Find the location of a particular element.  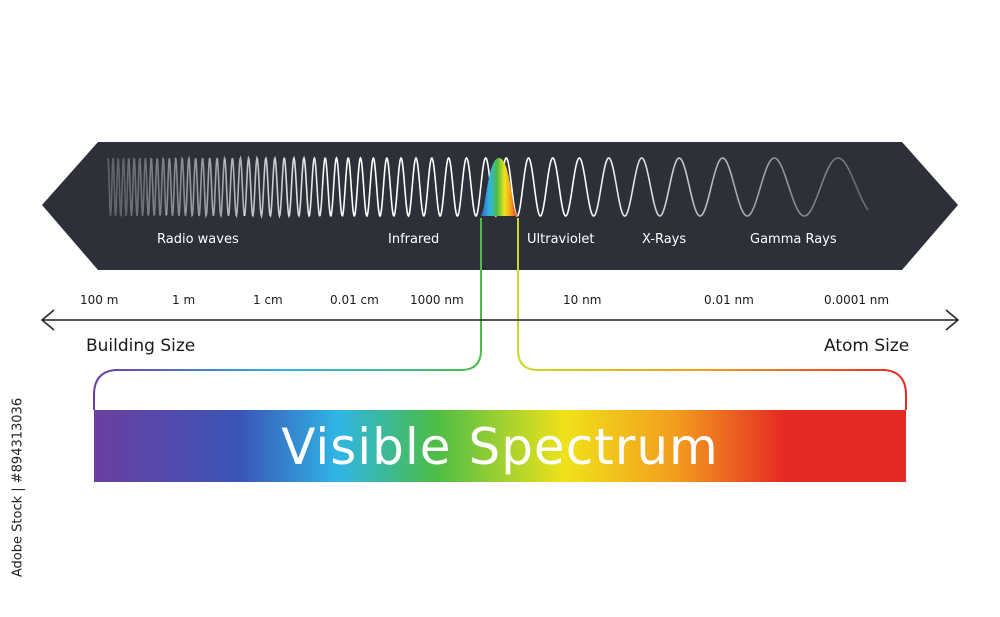

label-building-size: Building Size is located at coordinates (141, 346).